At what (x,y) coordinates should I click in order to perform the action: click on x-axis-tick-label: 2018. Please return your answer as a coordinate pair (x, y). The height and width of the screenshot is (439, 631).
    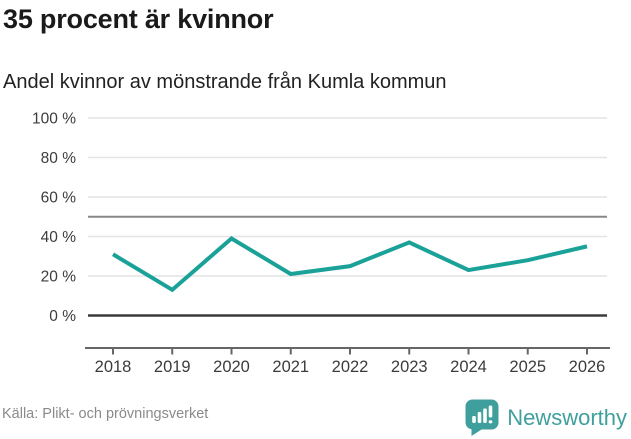
    Looking at the image, I should click on (113, 367).